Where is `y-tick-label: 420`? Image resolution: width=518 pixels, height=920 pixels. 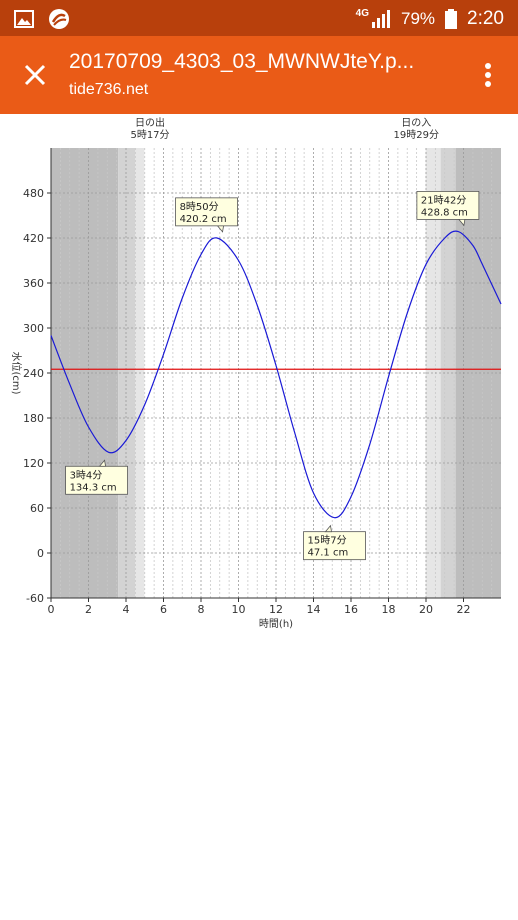
y-tick-label: 420 is located at coordinates (33, 238).